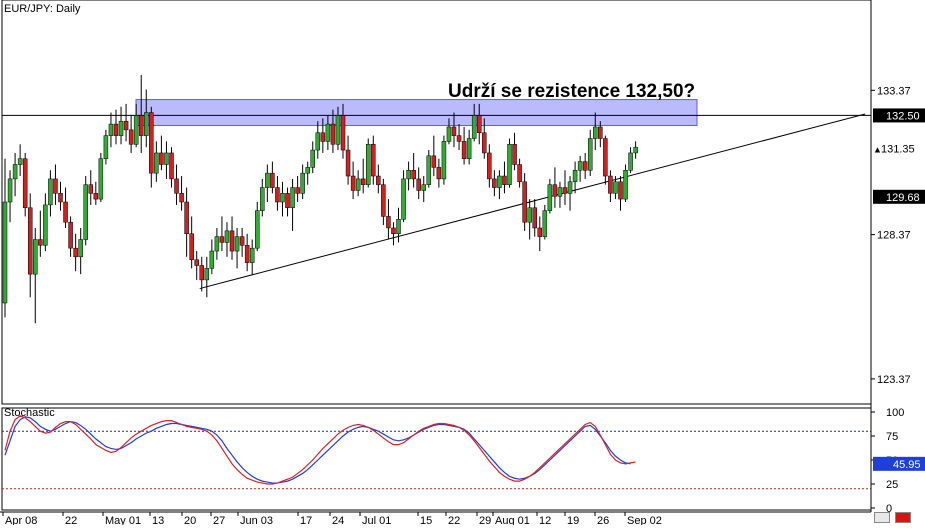 Image resolution: width=925 pixels, height=530 pixels. I want to click on stochastic-title: Stochastic, so click(29, 413).